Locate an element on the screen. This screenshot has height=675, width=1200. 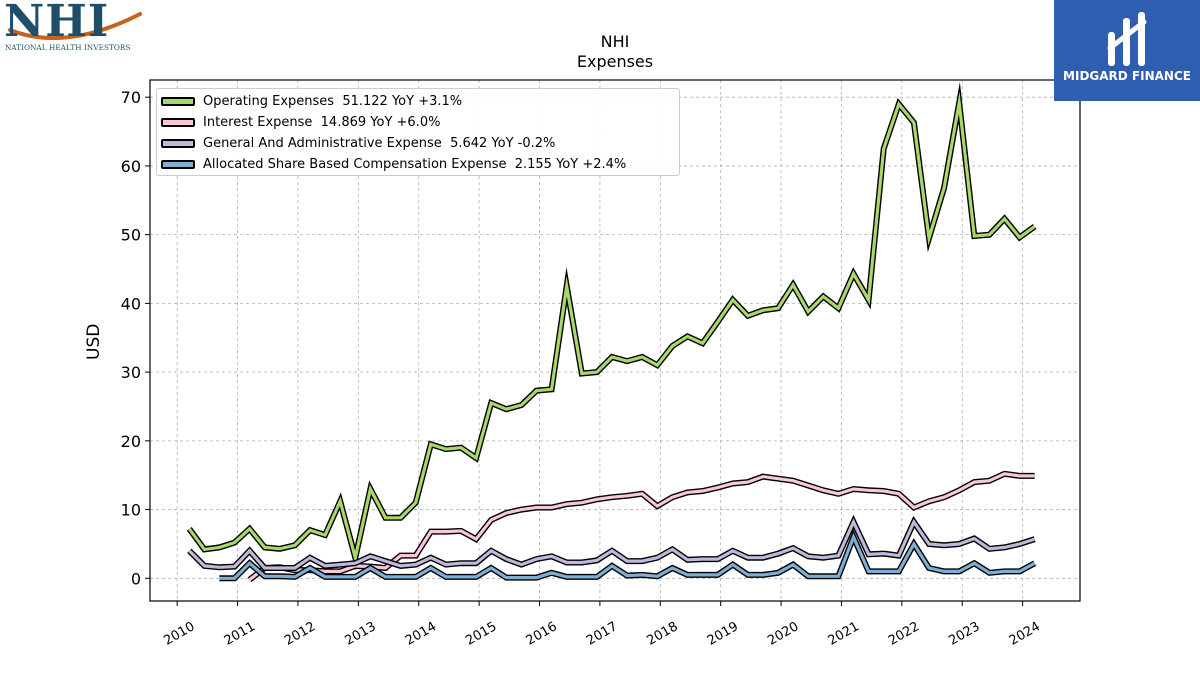
y-tick-label: 30 is located at coordinates (131, 372).